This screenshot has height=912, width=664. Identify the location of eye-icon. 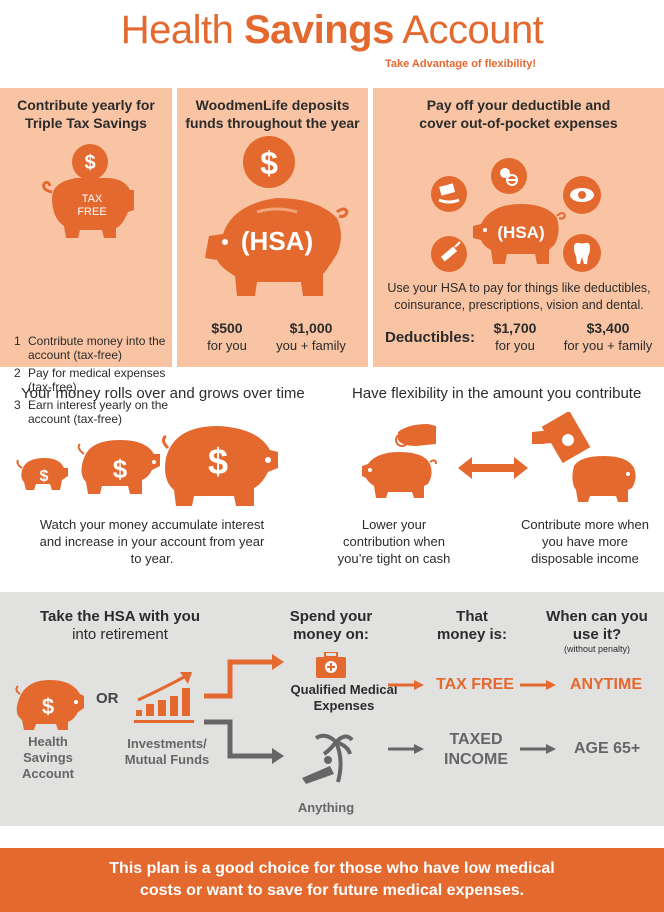
(582, 195).